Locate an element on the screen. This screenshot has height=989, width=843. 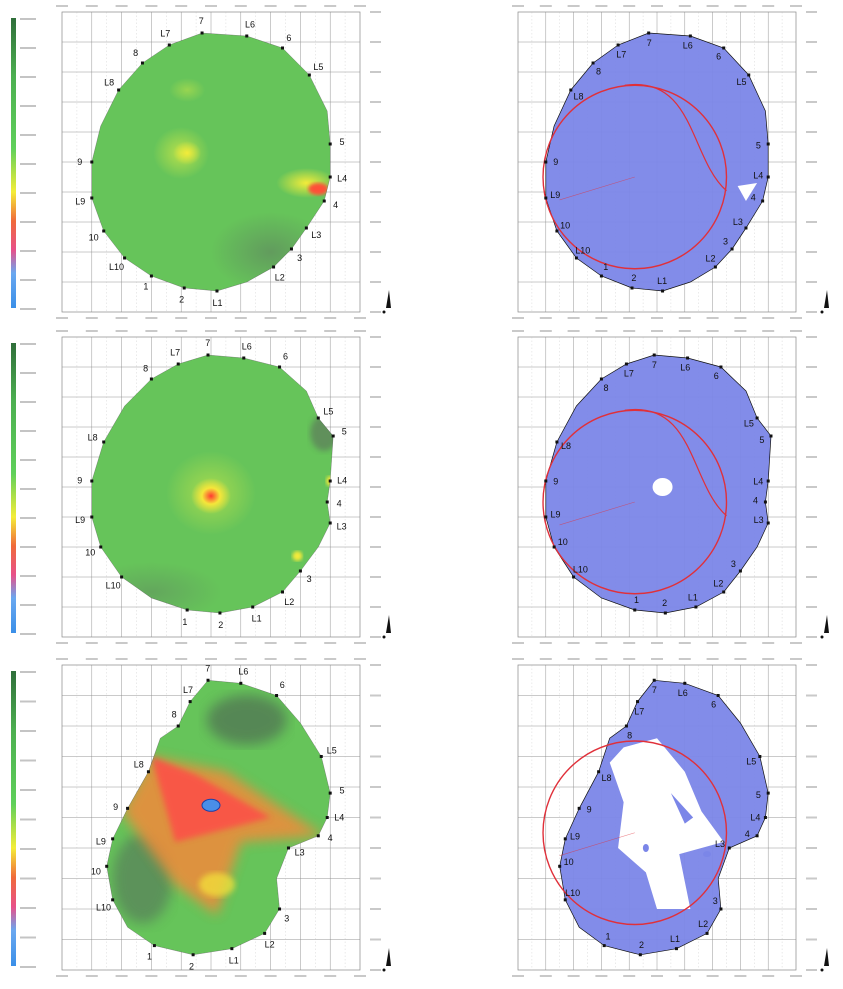
heatmap-panel-2: 7 L6 6 L5 5 L4 4 L3 3 L2 L1 2 1 L10 10 L9 9 L8 8 L7 is located at coordinates (201, 487).